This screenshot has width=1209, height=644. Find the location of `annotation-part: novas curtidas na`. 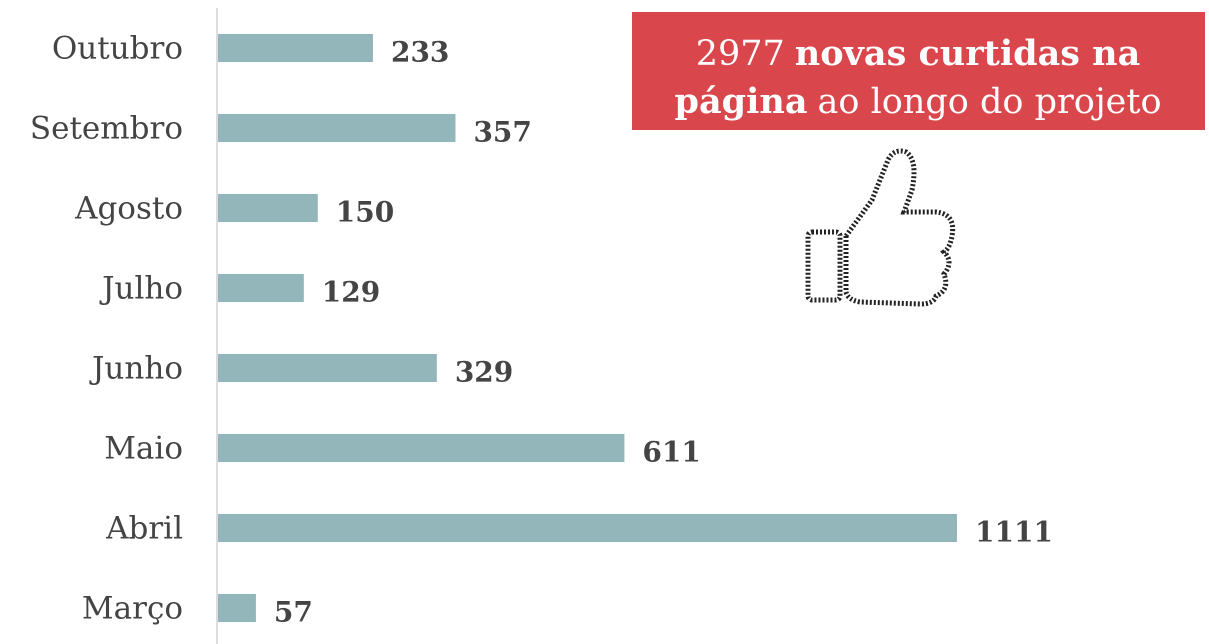

annotation-part: novas curtidas na is located at coordinates (968, 53).